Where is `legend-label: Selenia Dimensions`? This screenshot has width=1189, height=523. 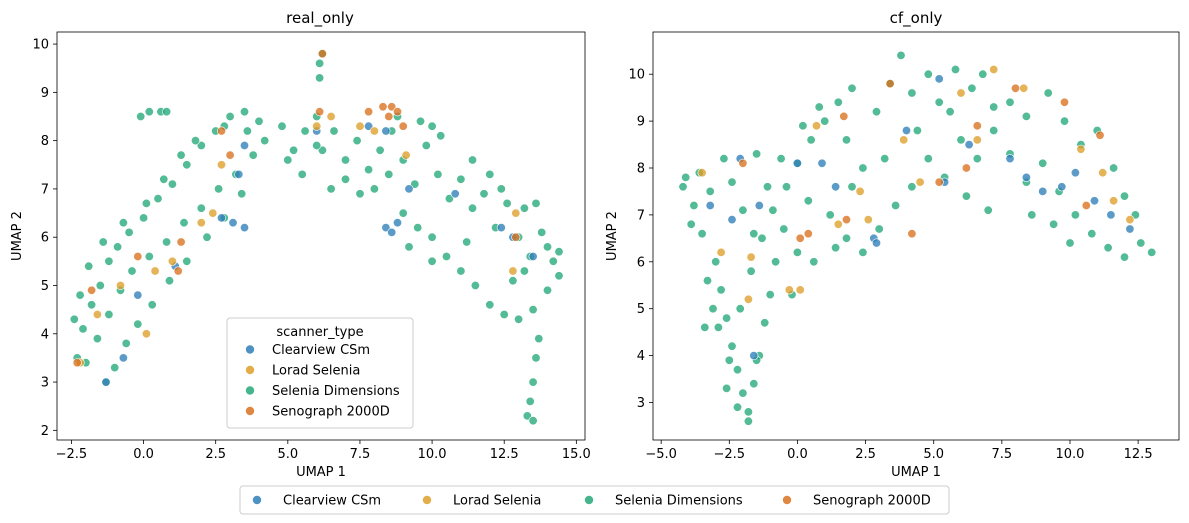
legend-label: Selenia Dimensions is located at coordinates (679, 501).